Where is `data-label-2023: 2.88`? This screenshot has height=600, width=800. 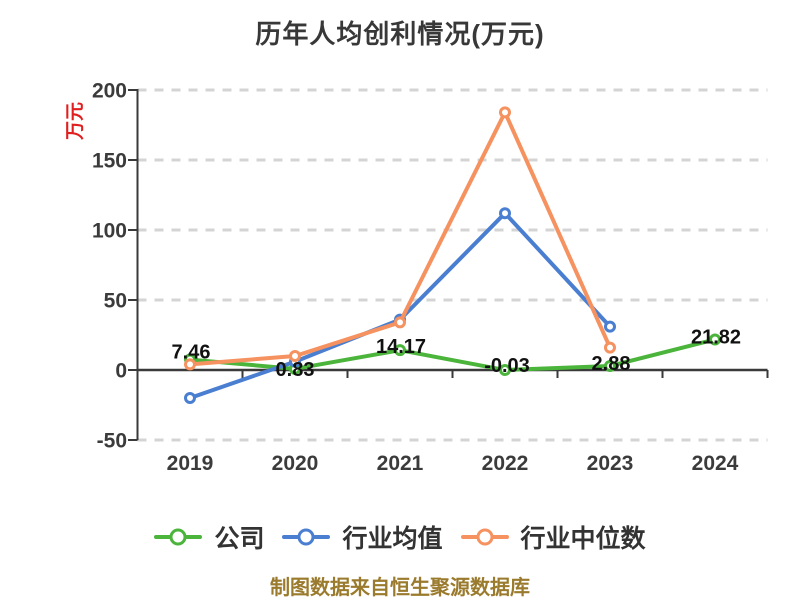 data-label-2023: 2.88 is located at coordinates (611, 364).